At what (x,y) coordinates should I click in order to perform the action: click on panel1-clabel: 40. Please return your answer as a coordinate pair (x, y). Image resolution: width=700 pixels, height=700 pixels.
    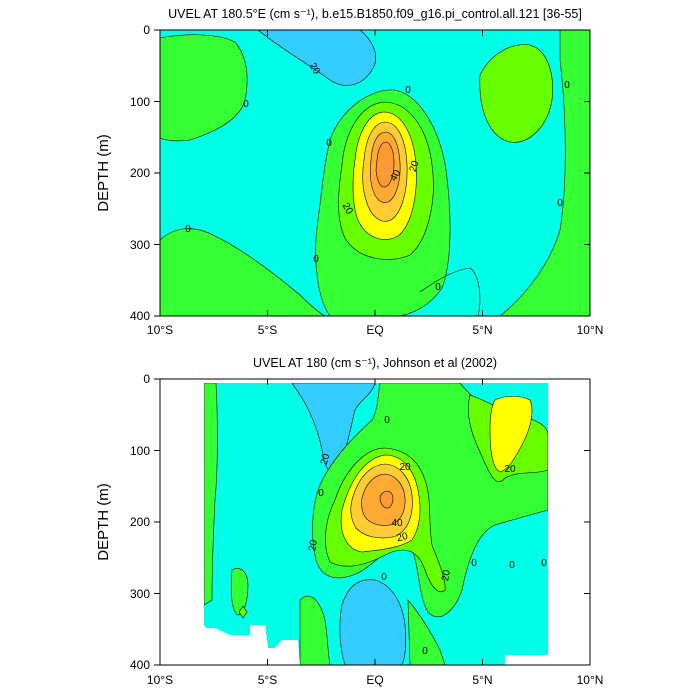
    Looking at the image, I should click on (395, 176).